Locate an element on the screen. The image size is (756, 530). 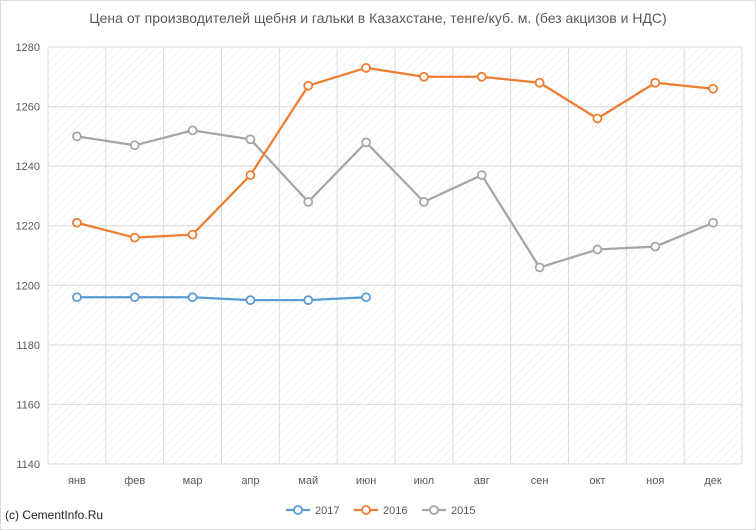
y-tick-label: 1280 is located at coordinates (28, 48).